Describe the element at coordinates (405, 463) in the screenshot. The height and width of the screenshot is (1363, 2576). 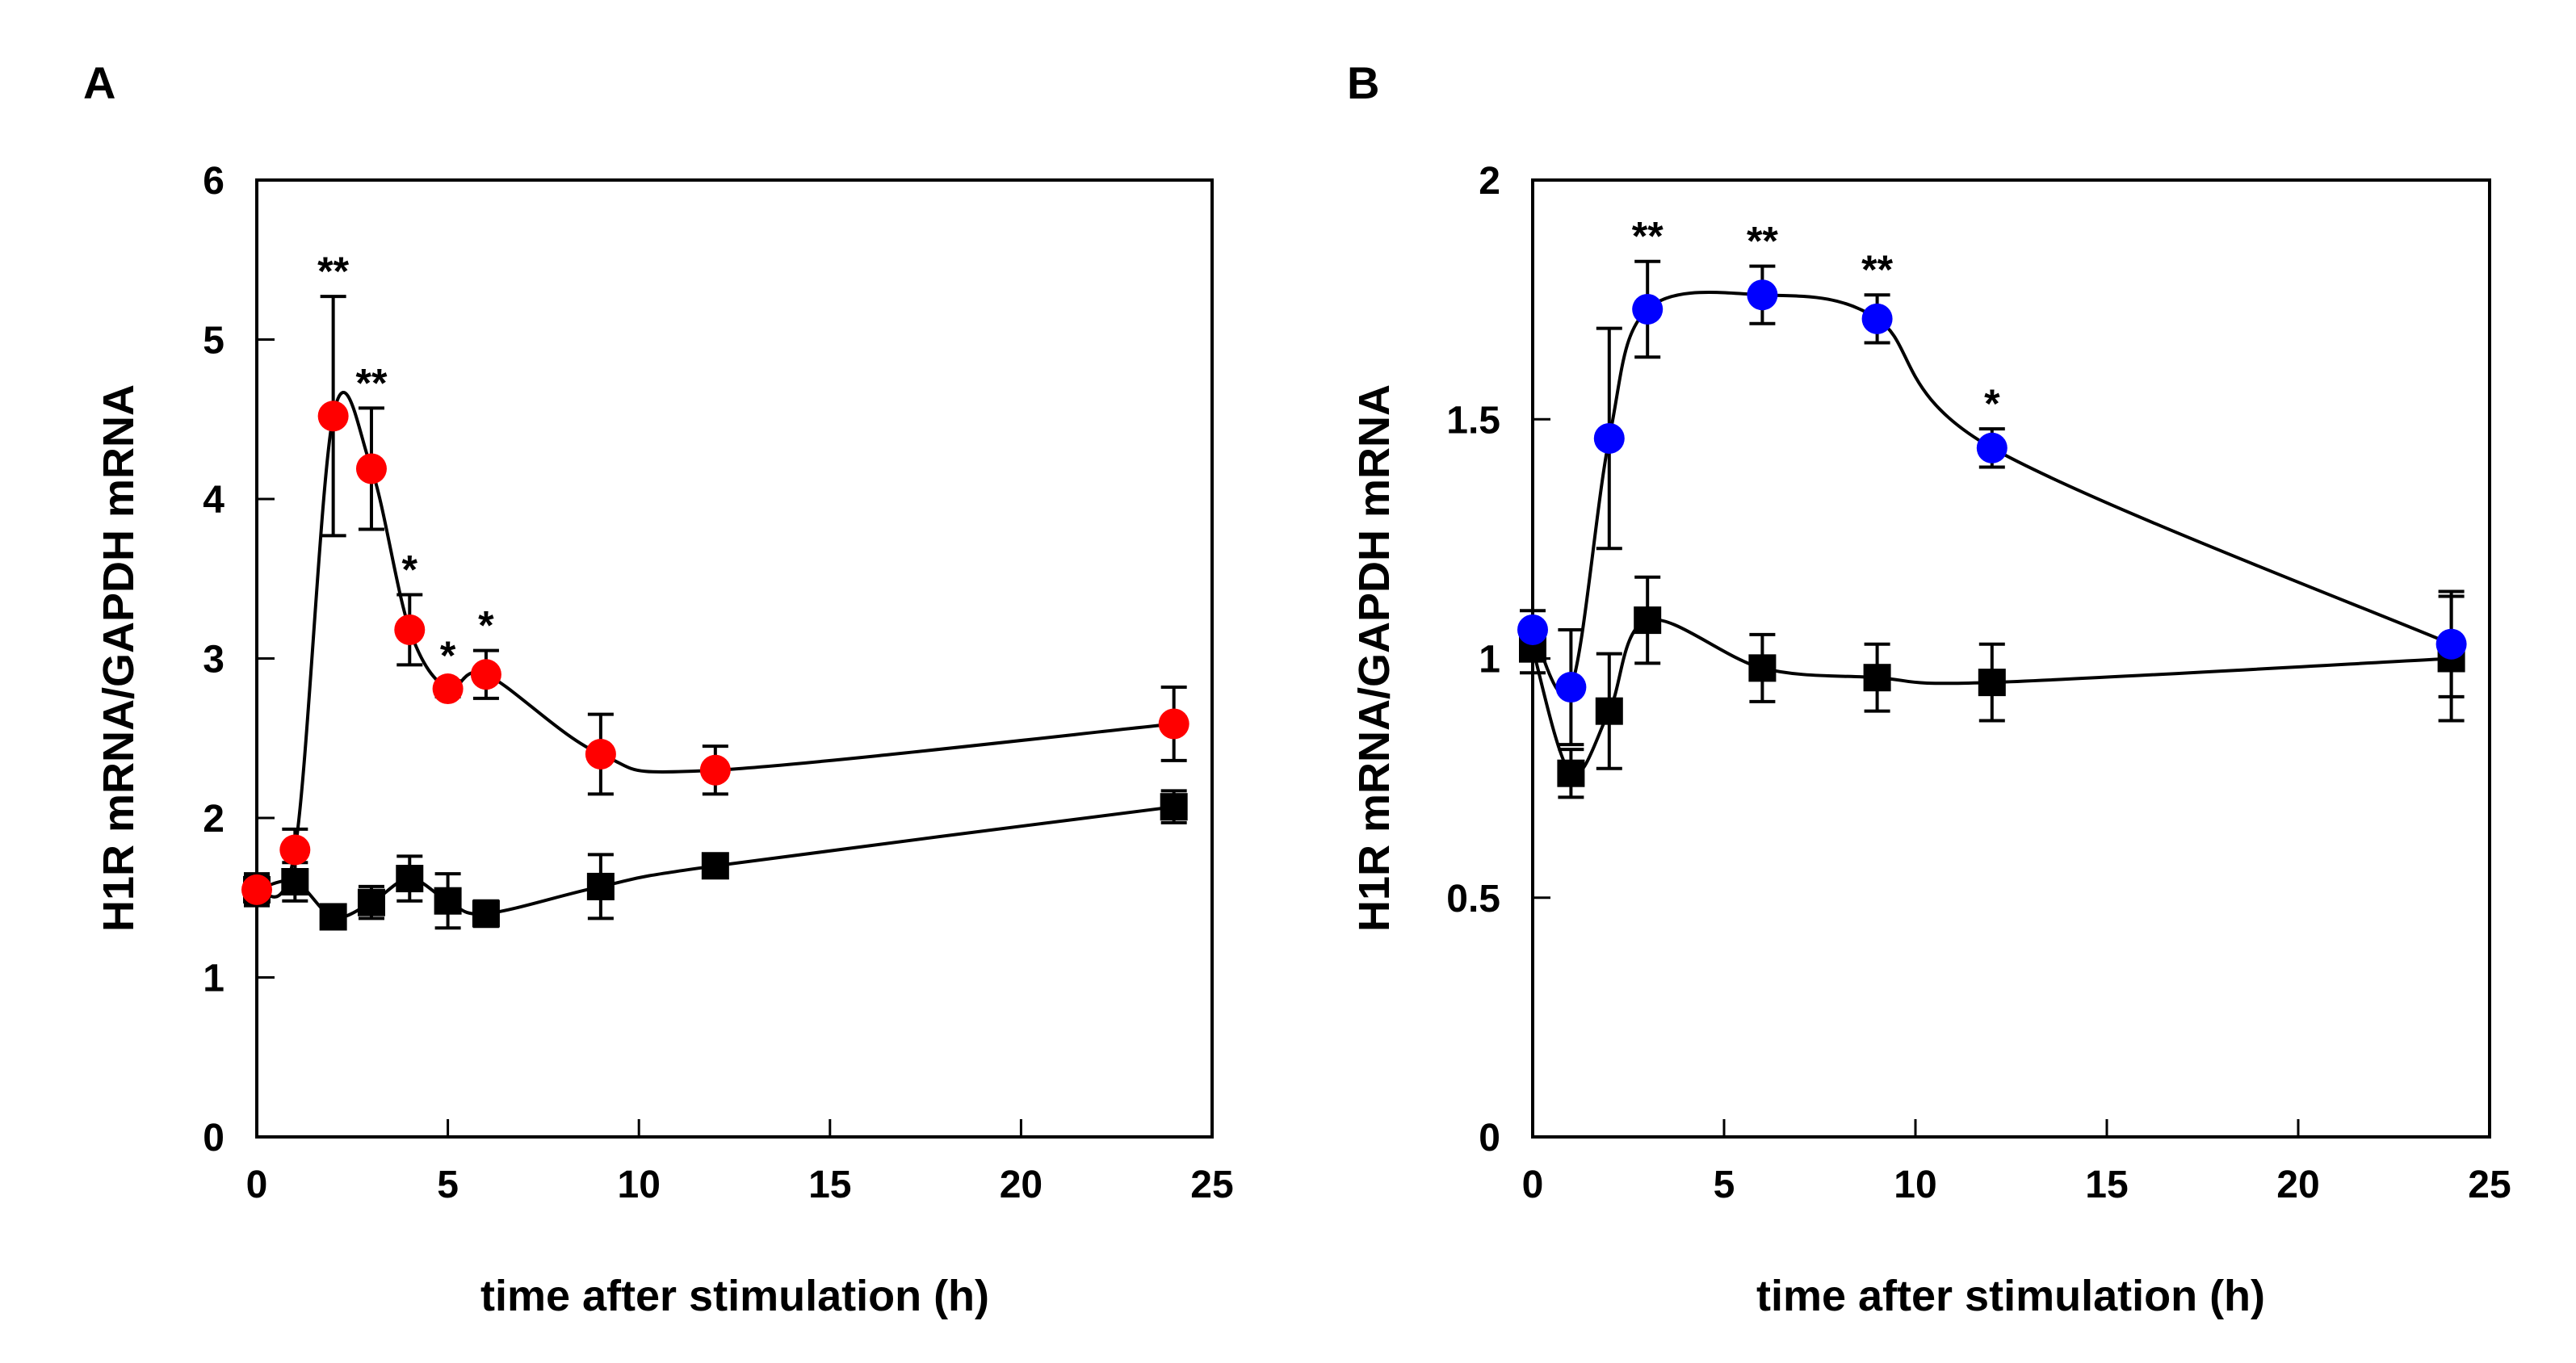
I see `significance-marks-a: *******` at that location.